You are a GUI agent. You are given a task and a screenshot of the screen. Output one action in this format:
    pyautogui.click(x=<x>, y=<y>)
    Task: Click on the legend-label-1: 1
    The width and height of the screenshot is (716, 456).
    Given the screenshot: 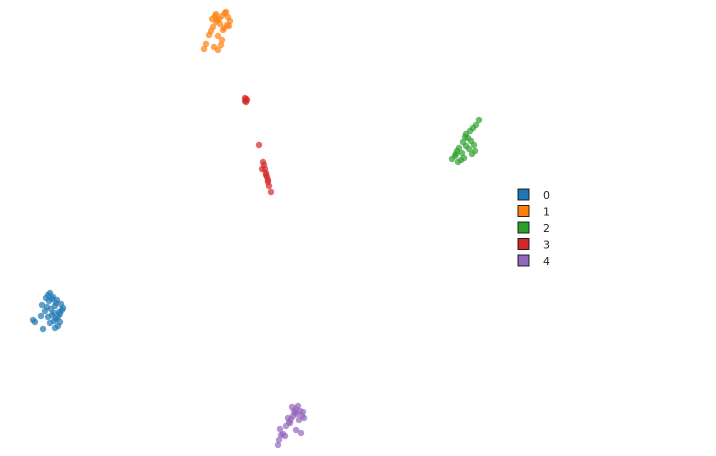 What is the action you would take?
    pyautogui.click(x=546, y=212)
    